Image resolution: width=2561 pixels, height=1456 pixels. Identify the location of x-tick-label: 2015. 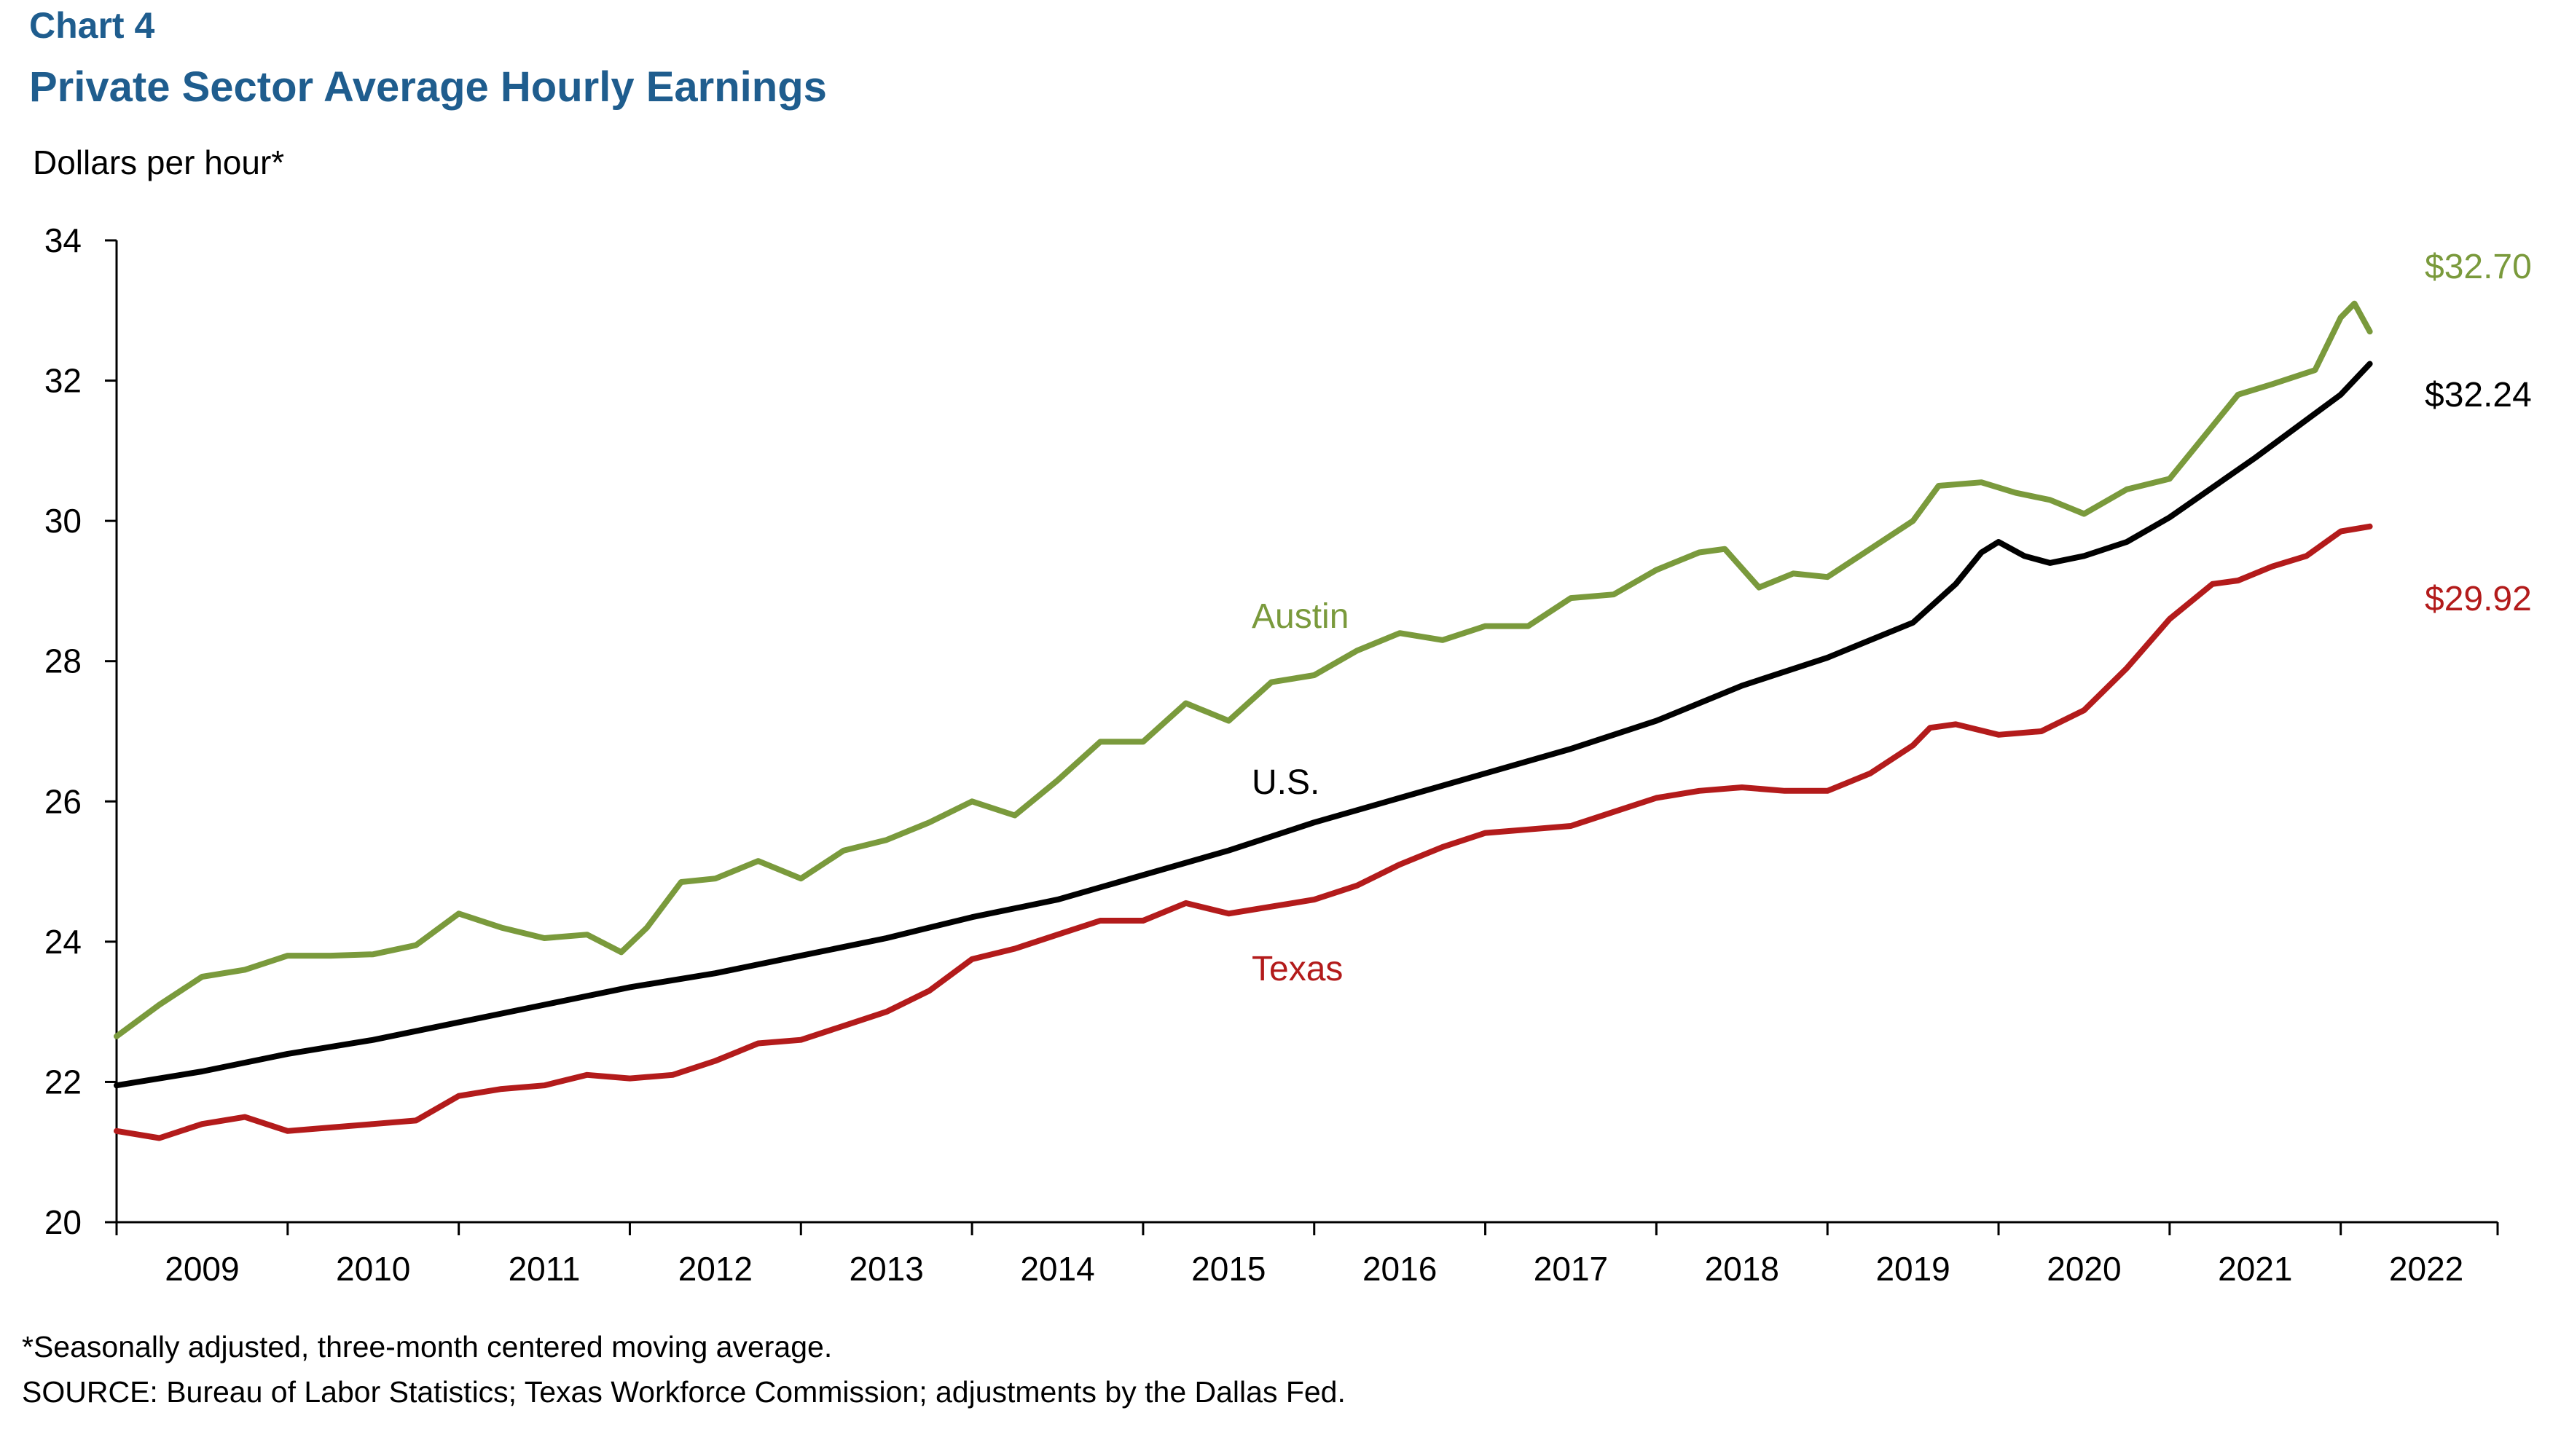
(1228, 1269).